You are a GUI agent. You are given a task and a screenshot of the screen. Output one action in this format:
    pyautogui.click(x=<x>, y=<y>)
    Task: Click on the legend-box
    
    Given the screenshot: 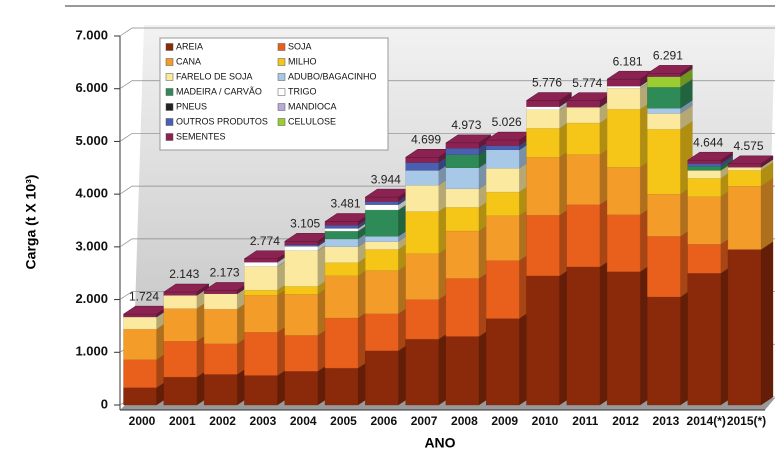 What is the action you would take?
    pyautogui.click(x=274, y=94)
    